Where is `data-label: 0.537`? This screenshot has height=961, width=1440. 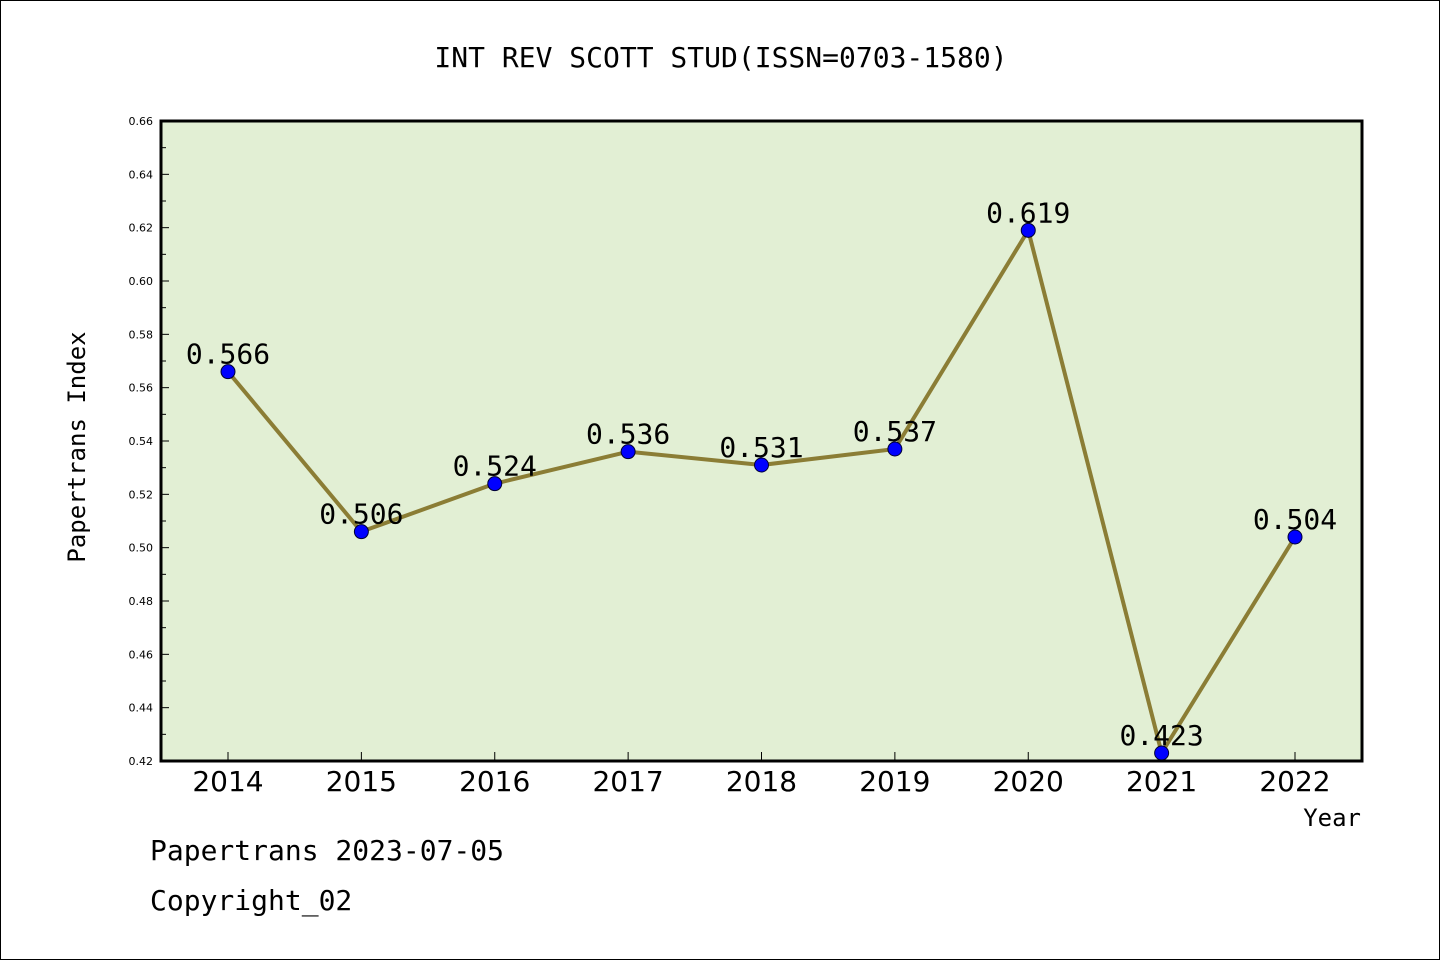
data-label: 0.537 is located at coordinates (895, 431).